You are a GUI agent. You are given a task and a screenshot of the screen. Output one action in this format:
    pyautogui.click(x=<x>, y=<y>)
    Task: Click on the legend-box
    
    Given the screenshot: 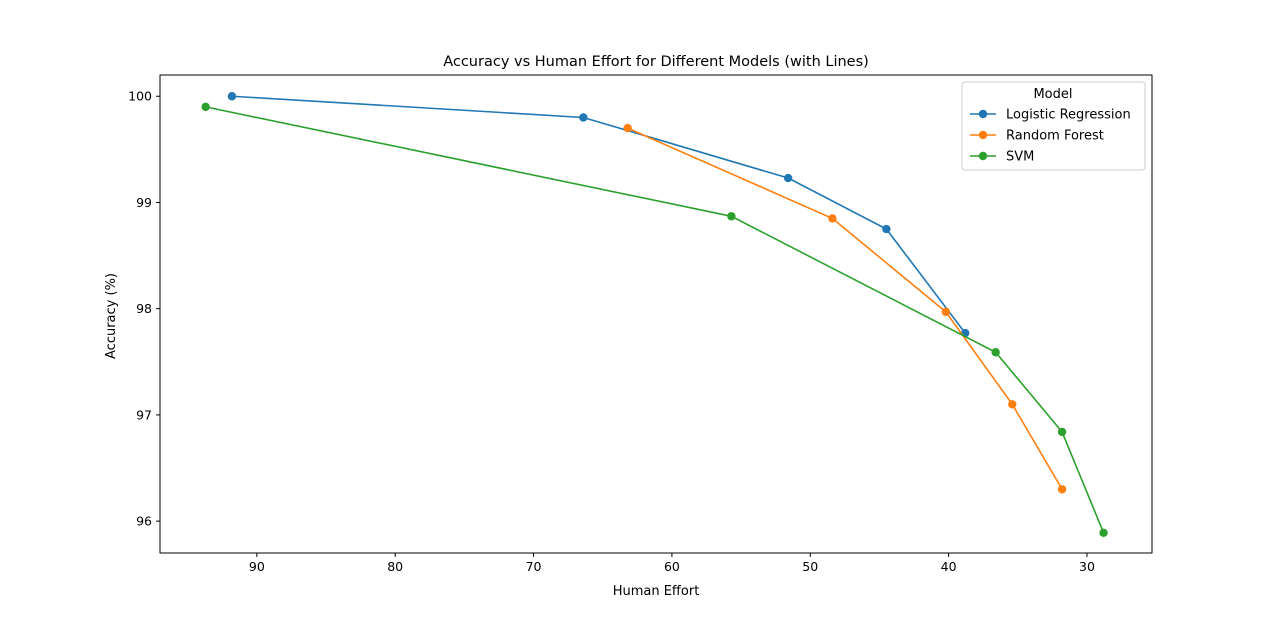 What is the action you would take?
    pyautogui.click(x=1053, y=126)
    